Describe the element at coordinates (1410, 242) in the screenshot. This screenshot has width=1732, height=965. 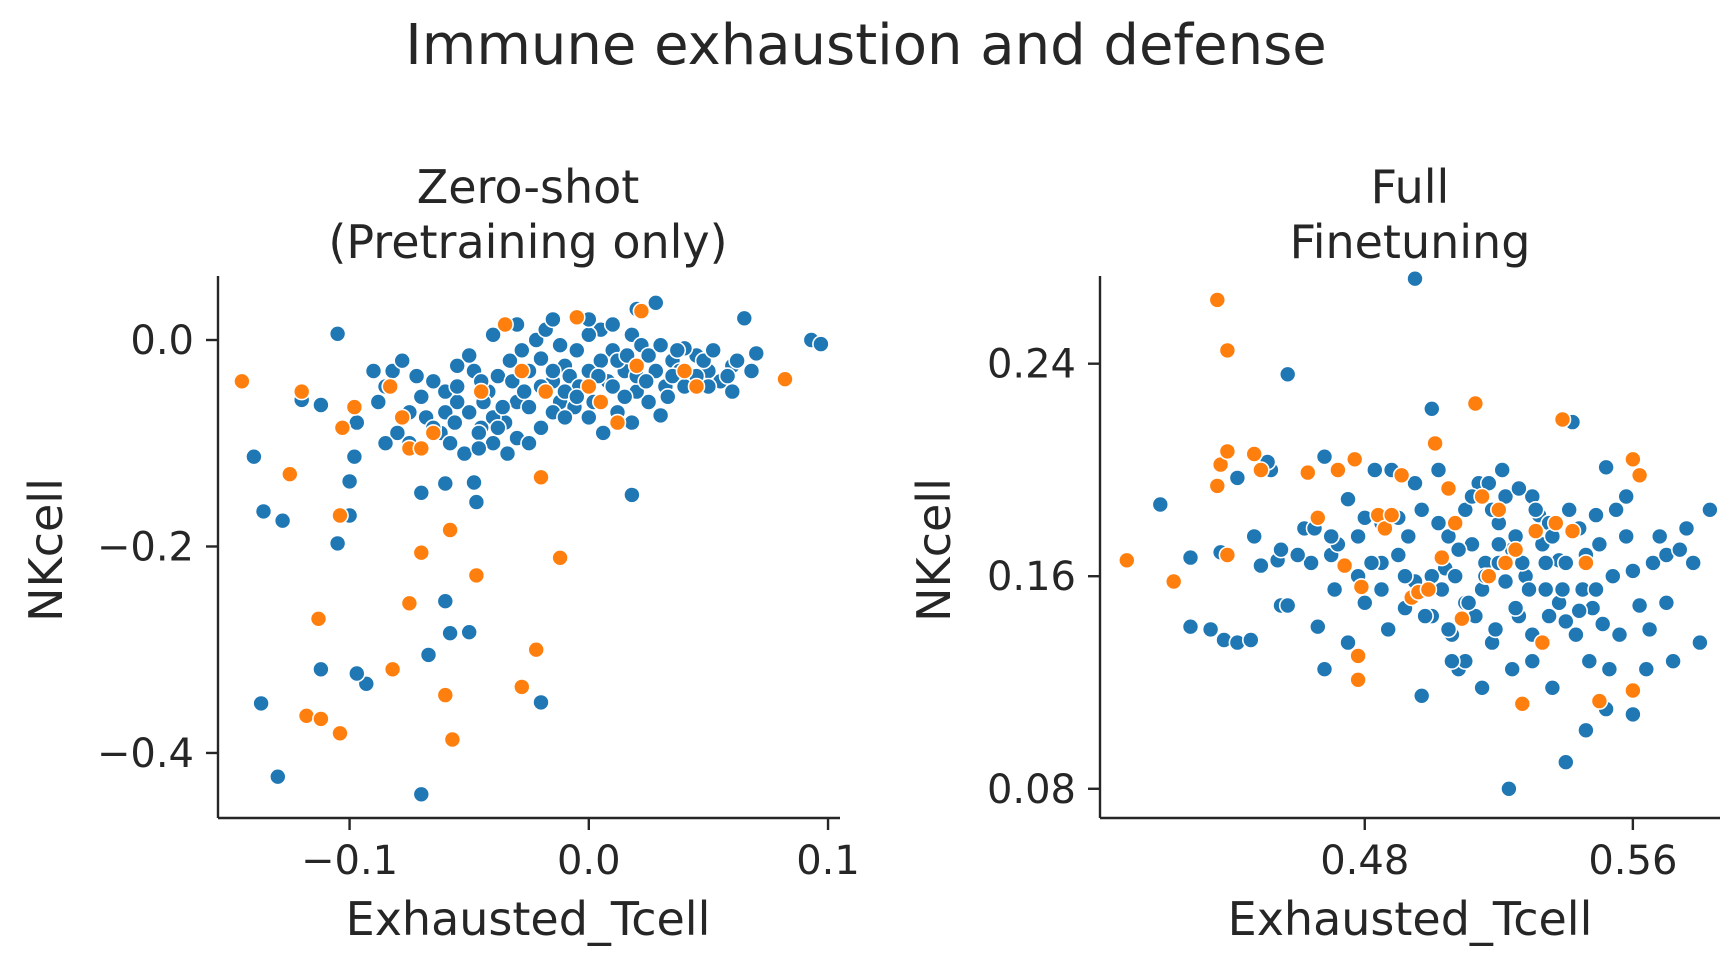
I see `panel-title-line2: Finetuning` at that location.